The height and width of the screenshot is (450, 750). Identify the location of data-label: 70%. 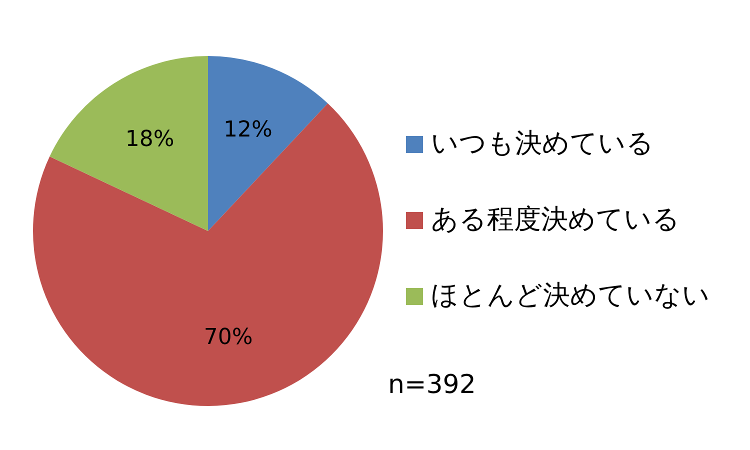
(228, 337).